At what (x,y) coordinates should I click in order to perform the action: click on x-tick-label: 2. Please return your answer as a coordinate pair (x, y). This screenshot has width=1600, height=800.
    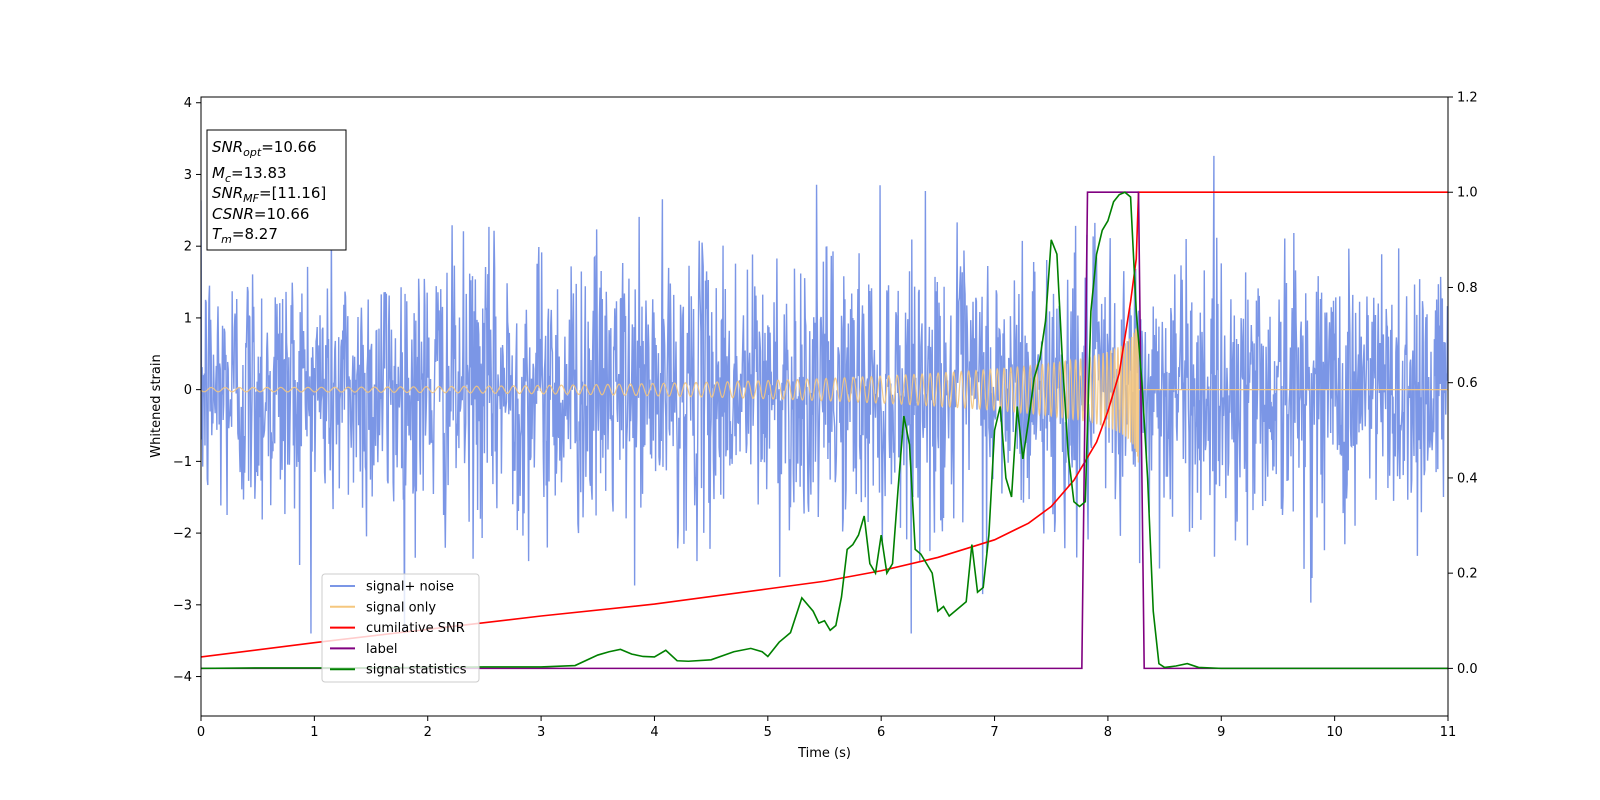
    Looking at the image, I should click on (428, 732).